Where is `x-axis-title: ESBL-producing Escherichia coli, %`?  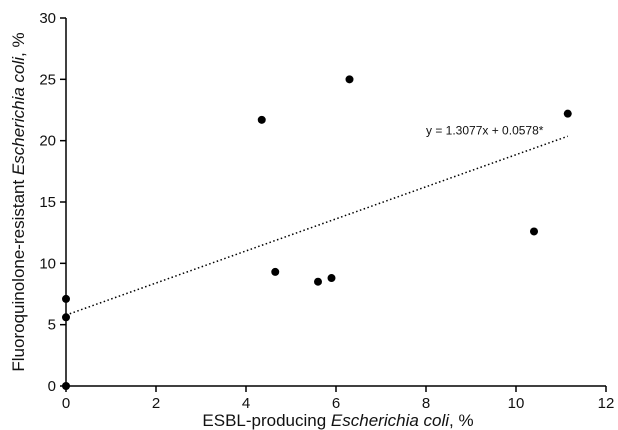 x-axis-title: ESBL-producing Escherichia coli, % is located at coordinates (337, 420).